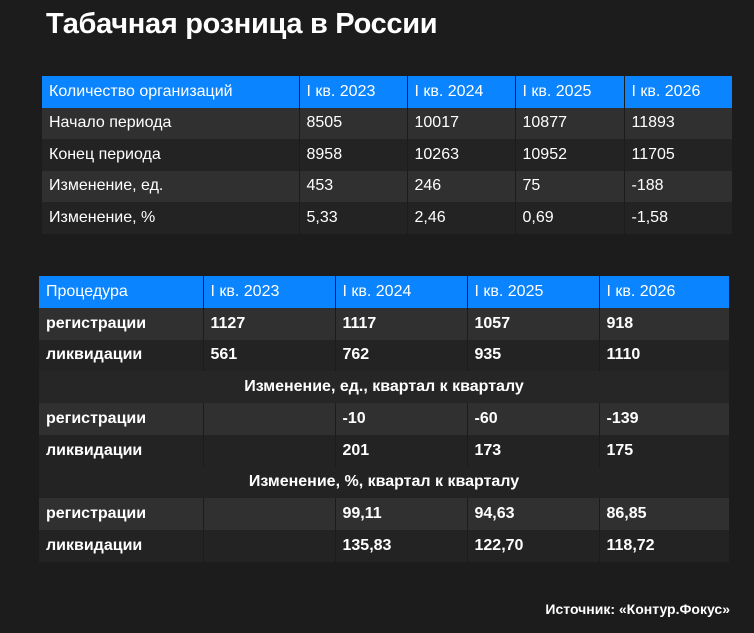 Image resolution: width=754 pixels, height=633 pixels. I want to click on row-label: Изменение, %, so click(171, 218).